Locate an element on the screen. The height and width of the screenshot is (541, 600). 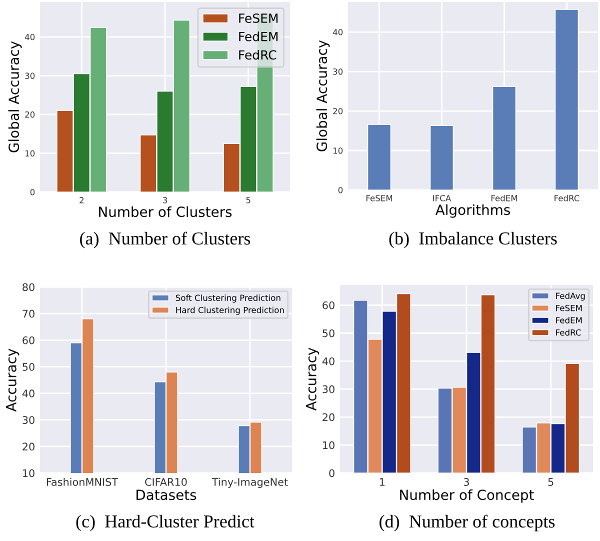
y-tick-label: 80 is located at coordinates (28, 287).